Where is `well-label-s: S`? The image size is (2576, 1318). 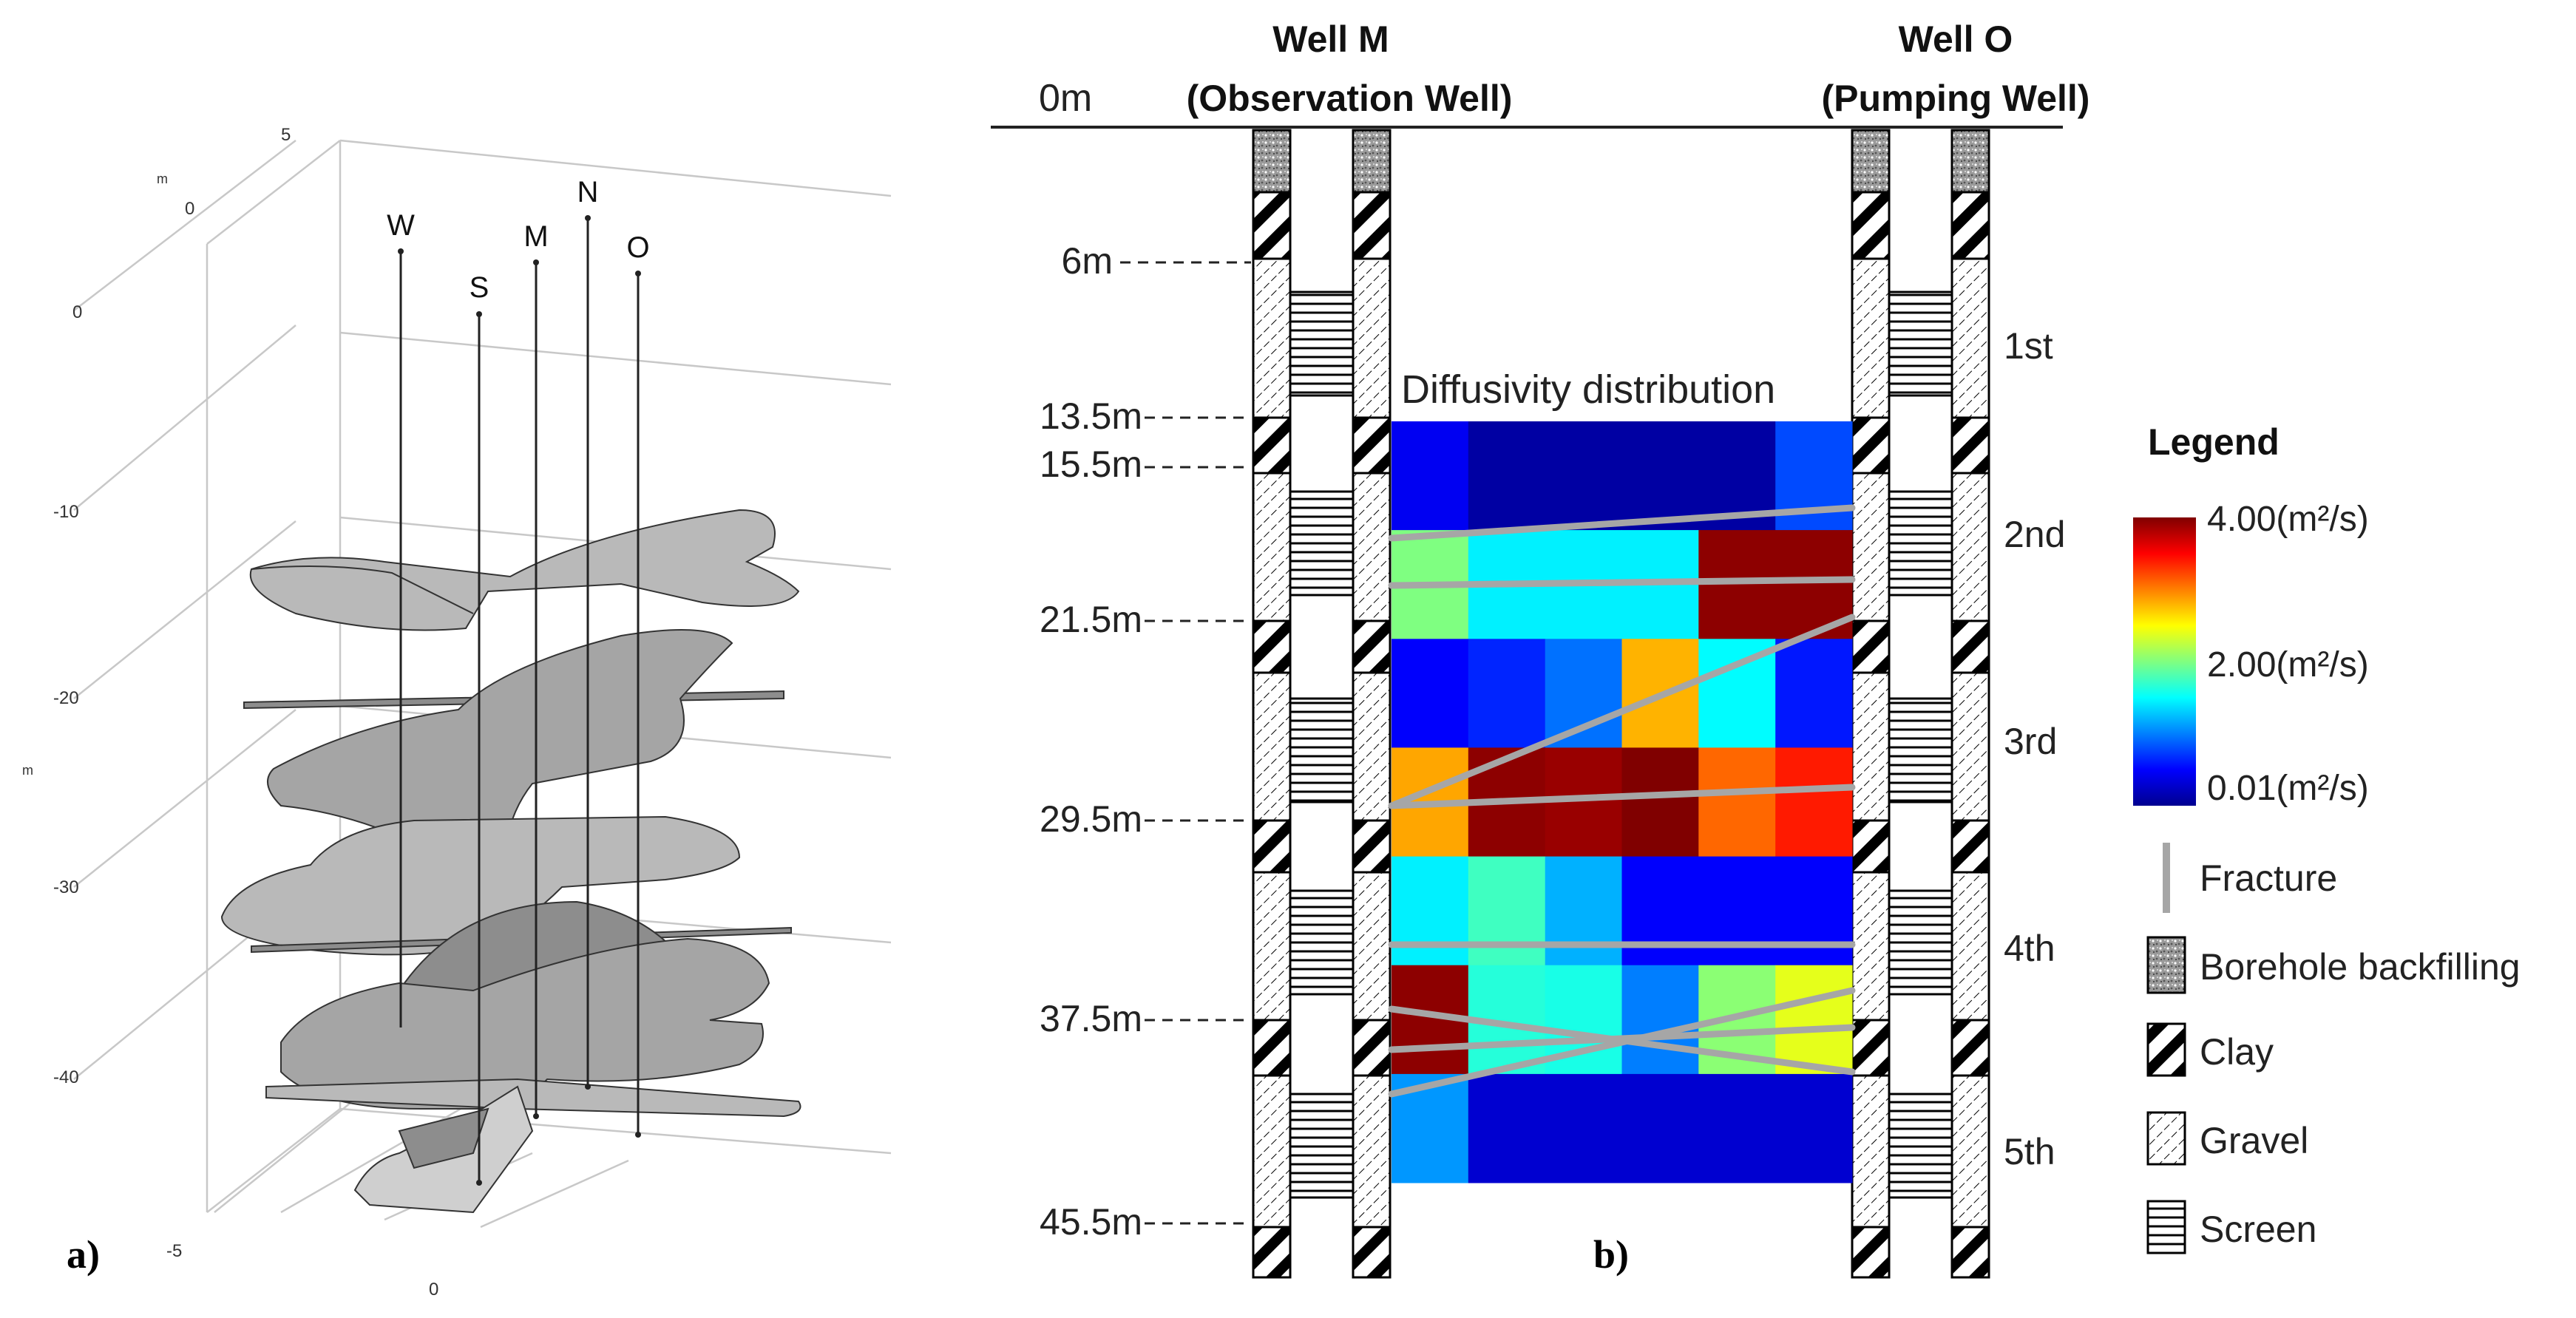
well-label-s: S is located at coordinates (479, 287).